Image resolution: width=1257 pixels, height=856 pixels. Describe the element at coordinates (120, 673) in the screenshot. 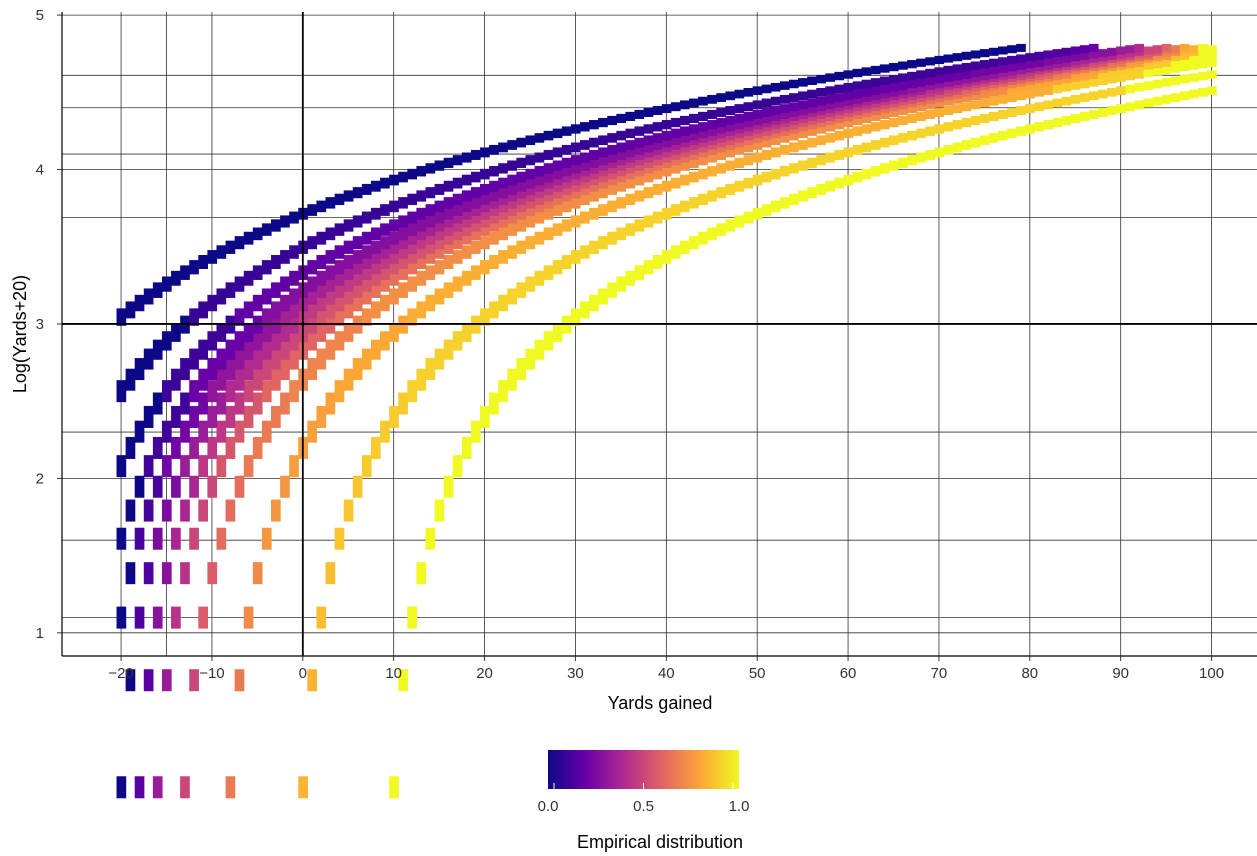

I see `x-tick-label: −20` at that location.